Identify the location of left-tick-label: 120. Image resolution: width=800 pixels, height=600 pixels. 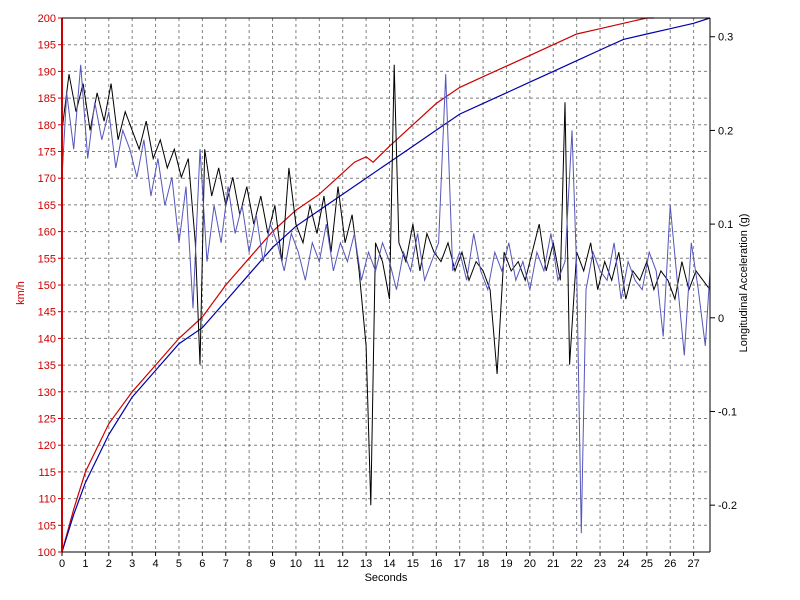
(47, 446).